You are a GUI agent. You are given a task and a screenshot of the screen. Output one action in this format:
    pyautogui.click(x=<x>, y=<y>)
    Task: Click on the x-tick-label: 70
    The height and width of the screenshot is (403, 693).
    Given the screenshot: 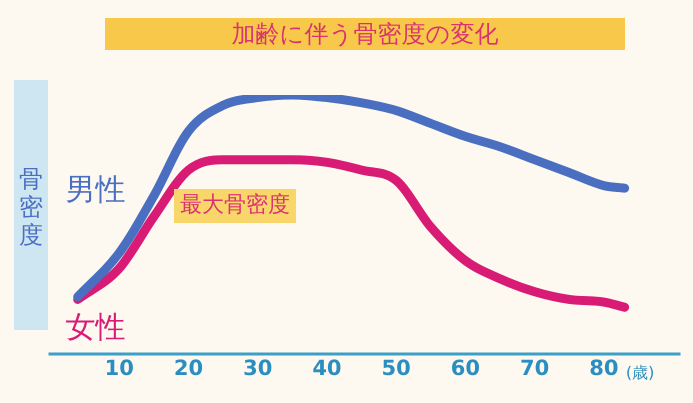 What is the action you would take?
    pyautogui.click(x=535, y=368)
    